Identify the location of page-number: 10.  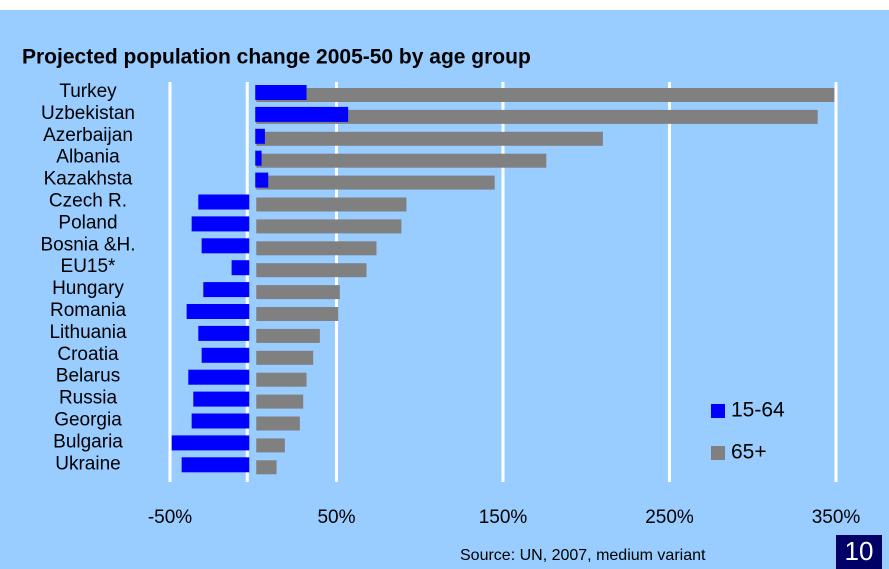
(859, 551).